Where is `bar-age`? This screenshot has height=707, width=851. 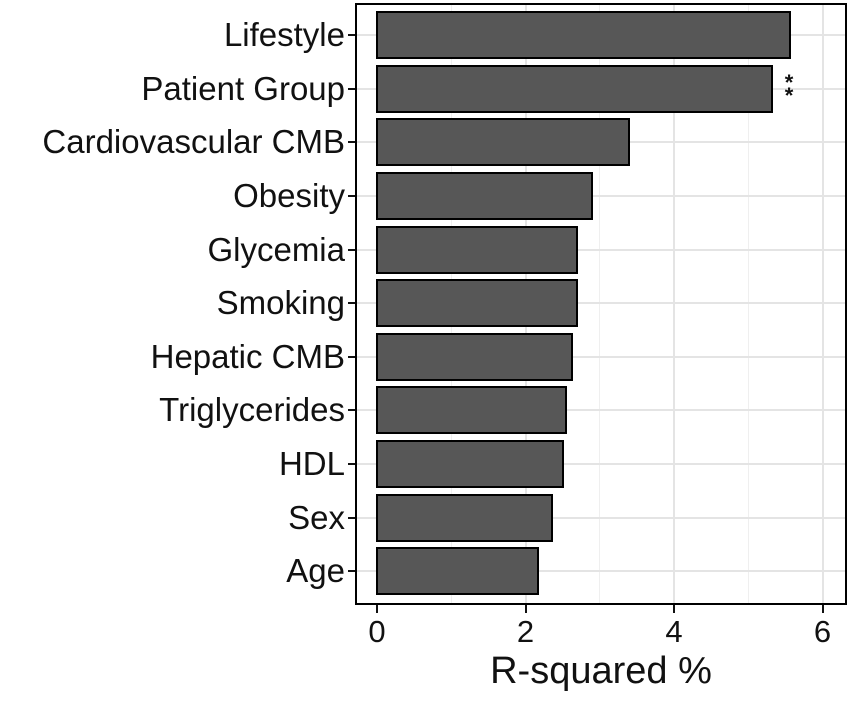
bar-age is located at coordinates (458, 571).